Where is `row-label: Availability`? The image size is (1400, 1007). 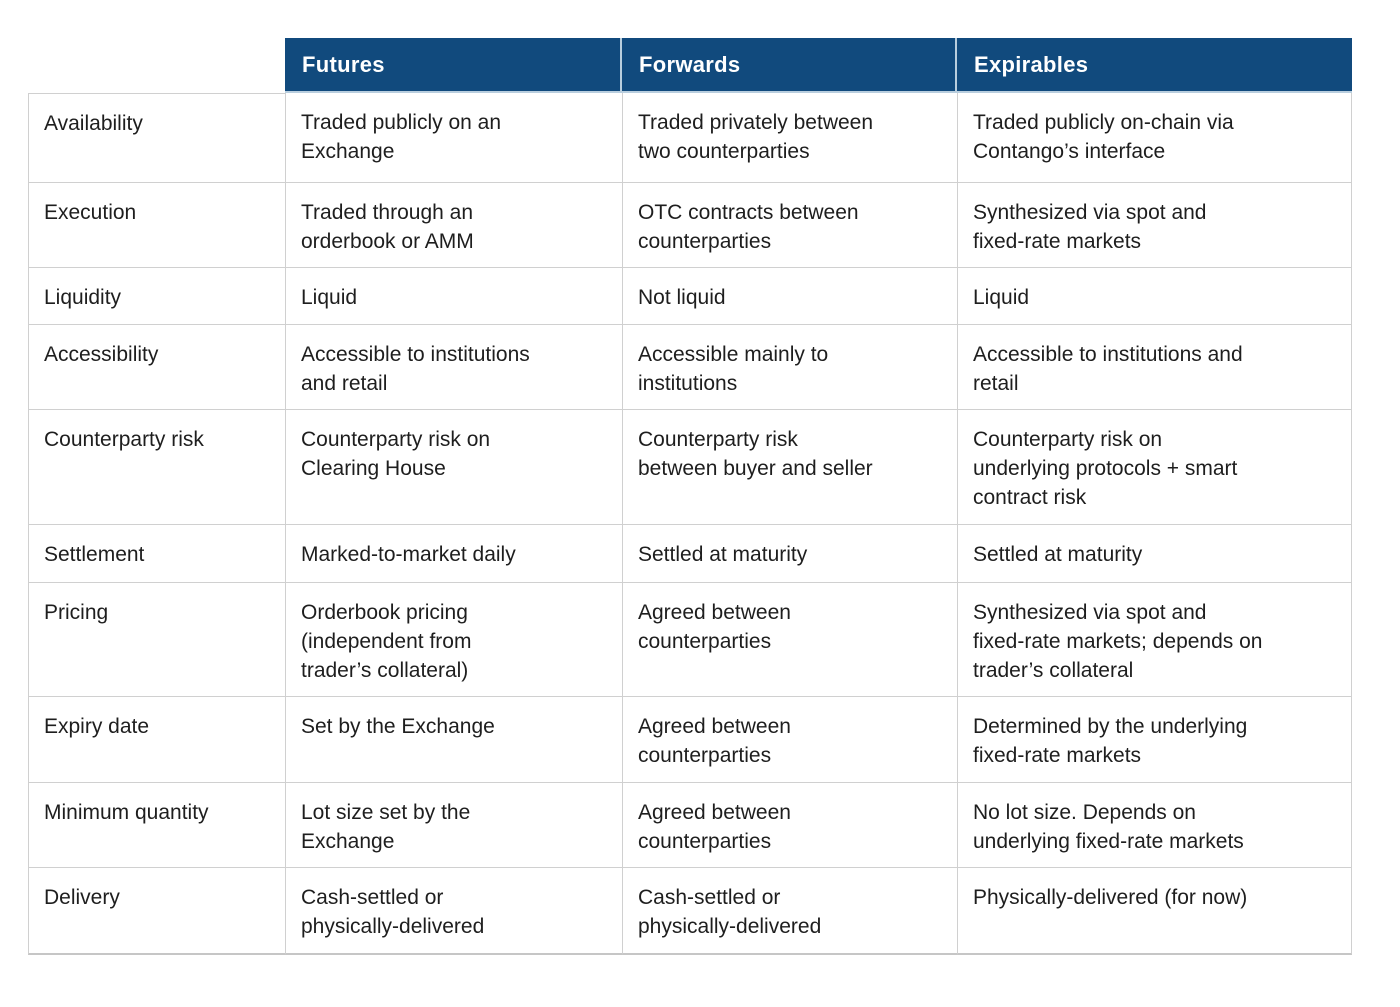
row-label: Availability is located at coordinates (156, 138).